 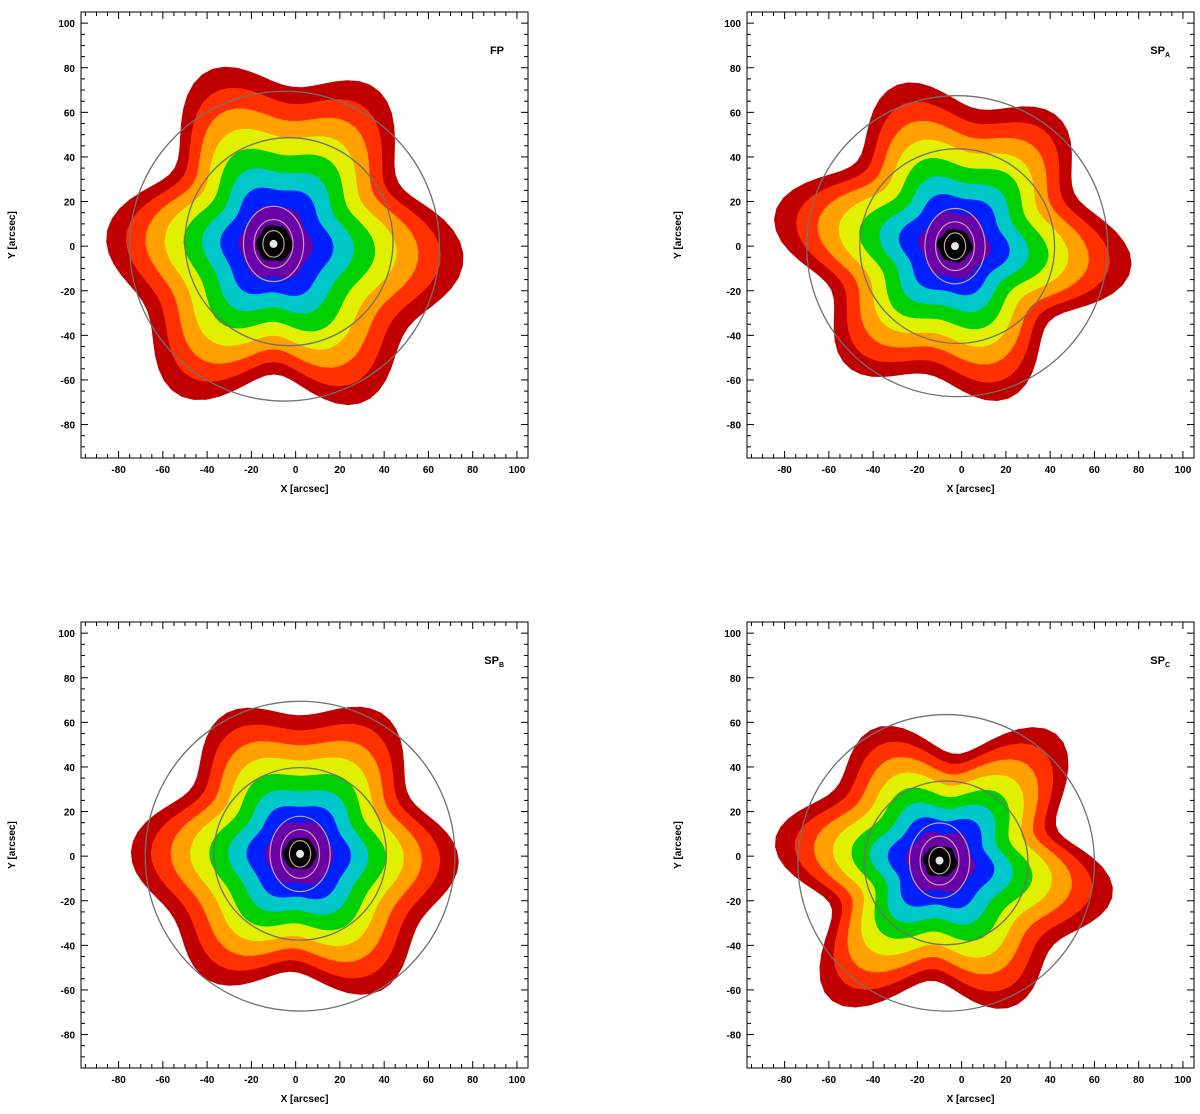 I want to click on panel-label: SPC, so click(x=1160, y=662).